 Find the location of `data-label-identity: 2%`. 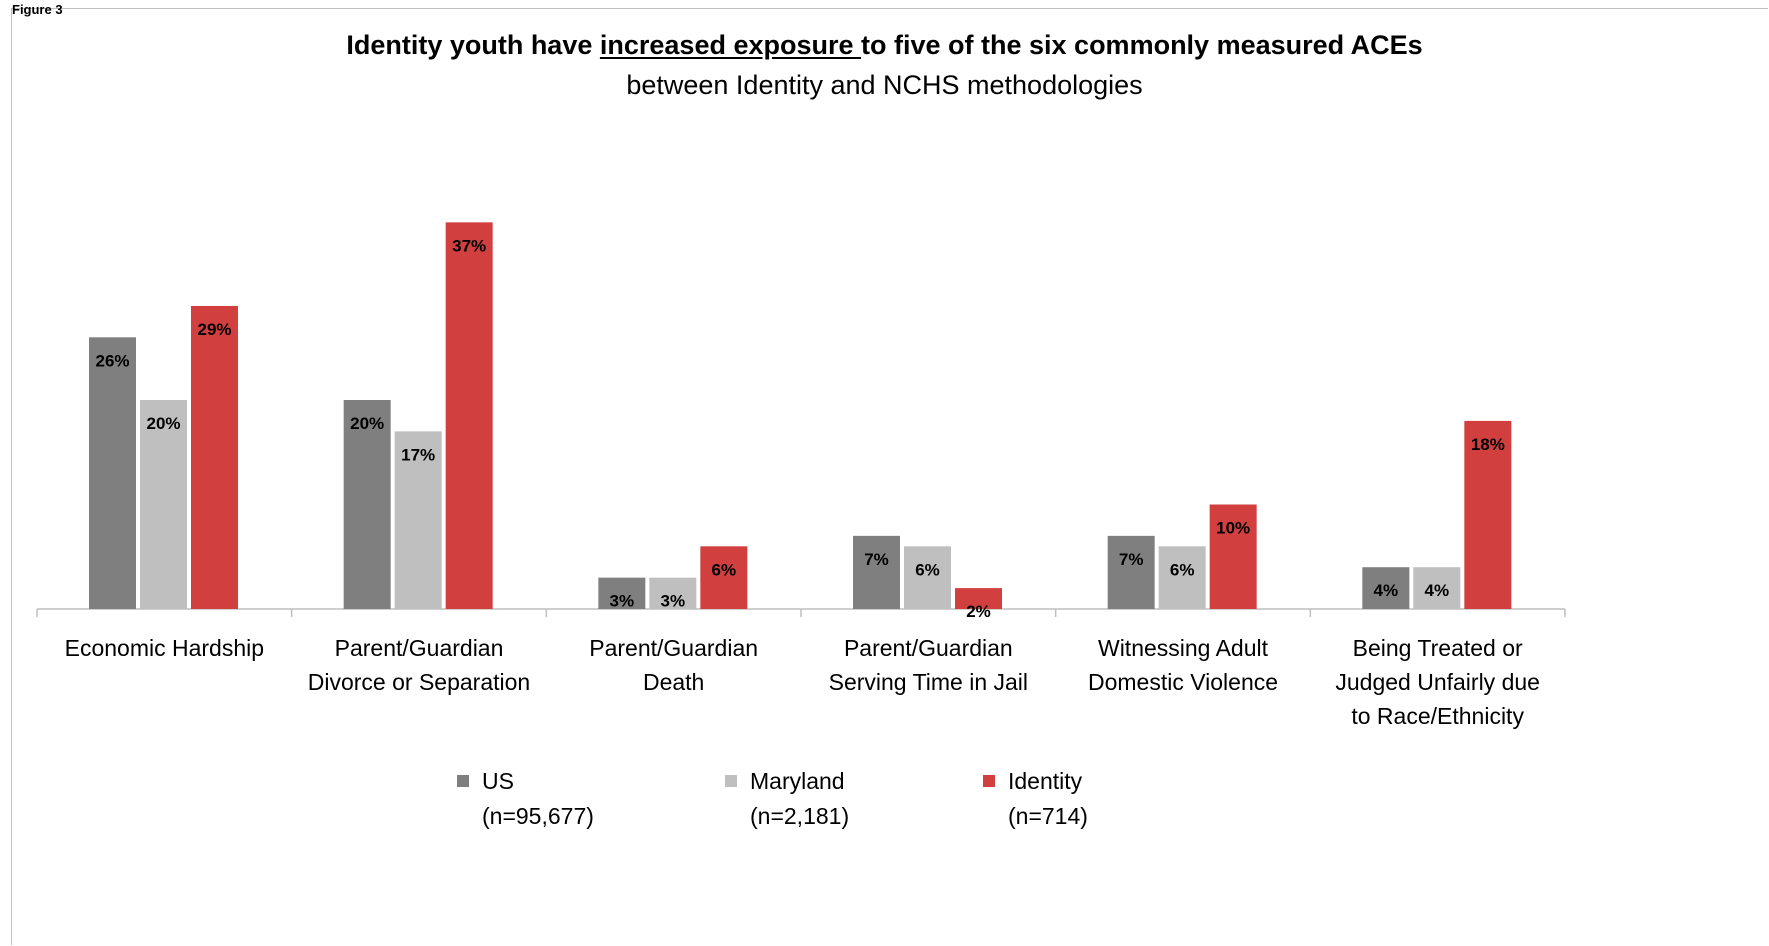

data-label-identity: 2% is located at coordinates (978, 611).